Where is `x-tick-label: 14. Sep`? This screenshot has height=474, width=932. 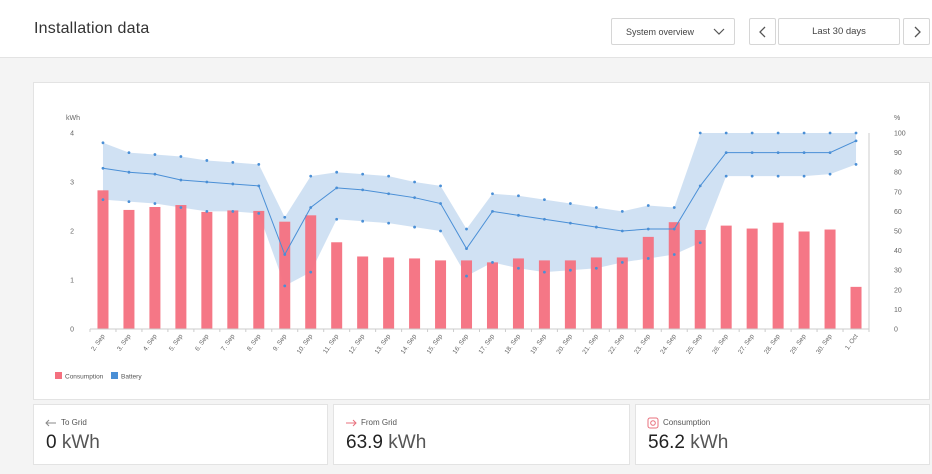
x-tick-label: 14. Sep is located at coordinates (409, 344).